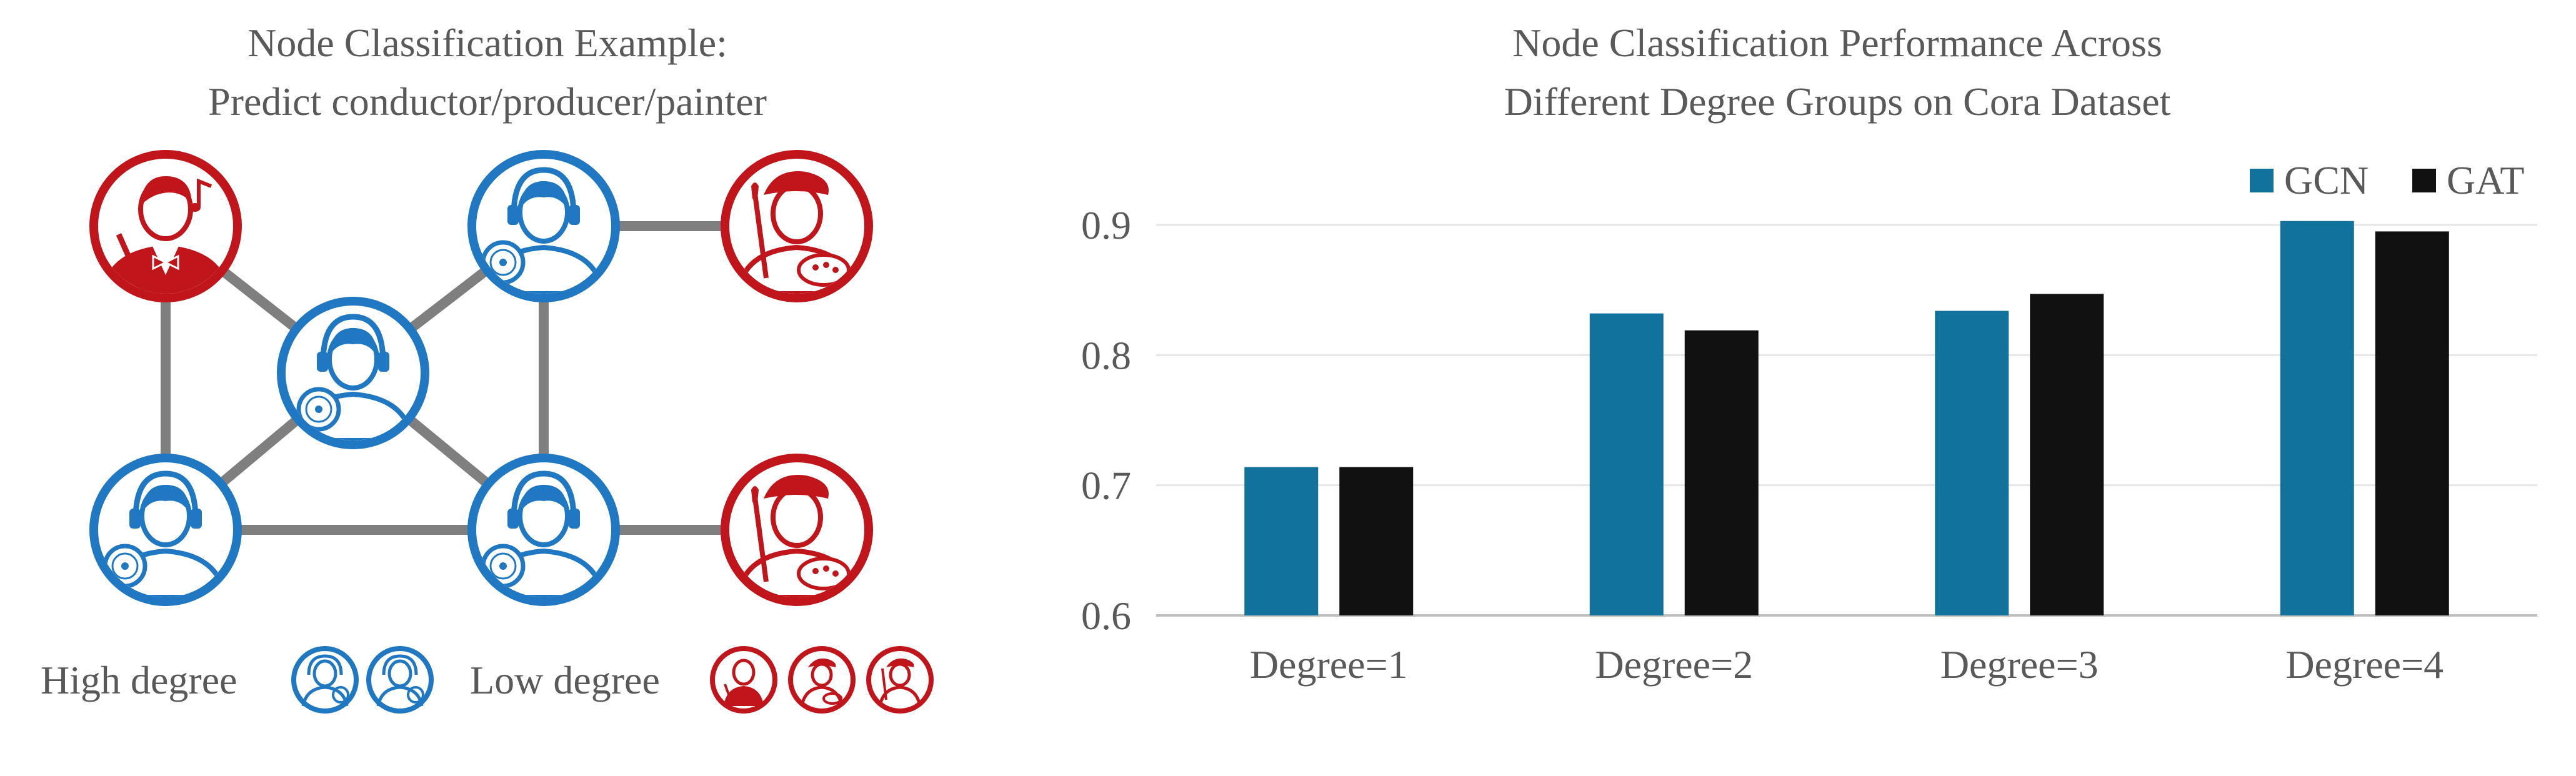  Describe the element at coordinates (565, 680) in the screenshot. I see `legend-low-degree-label: Low degree` at that location.